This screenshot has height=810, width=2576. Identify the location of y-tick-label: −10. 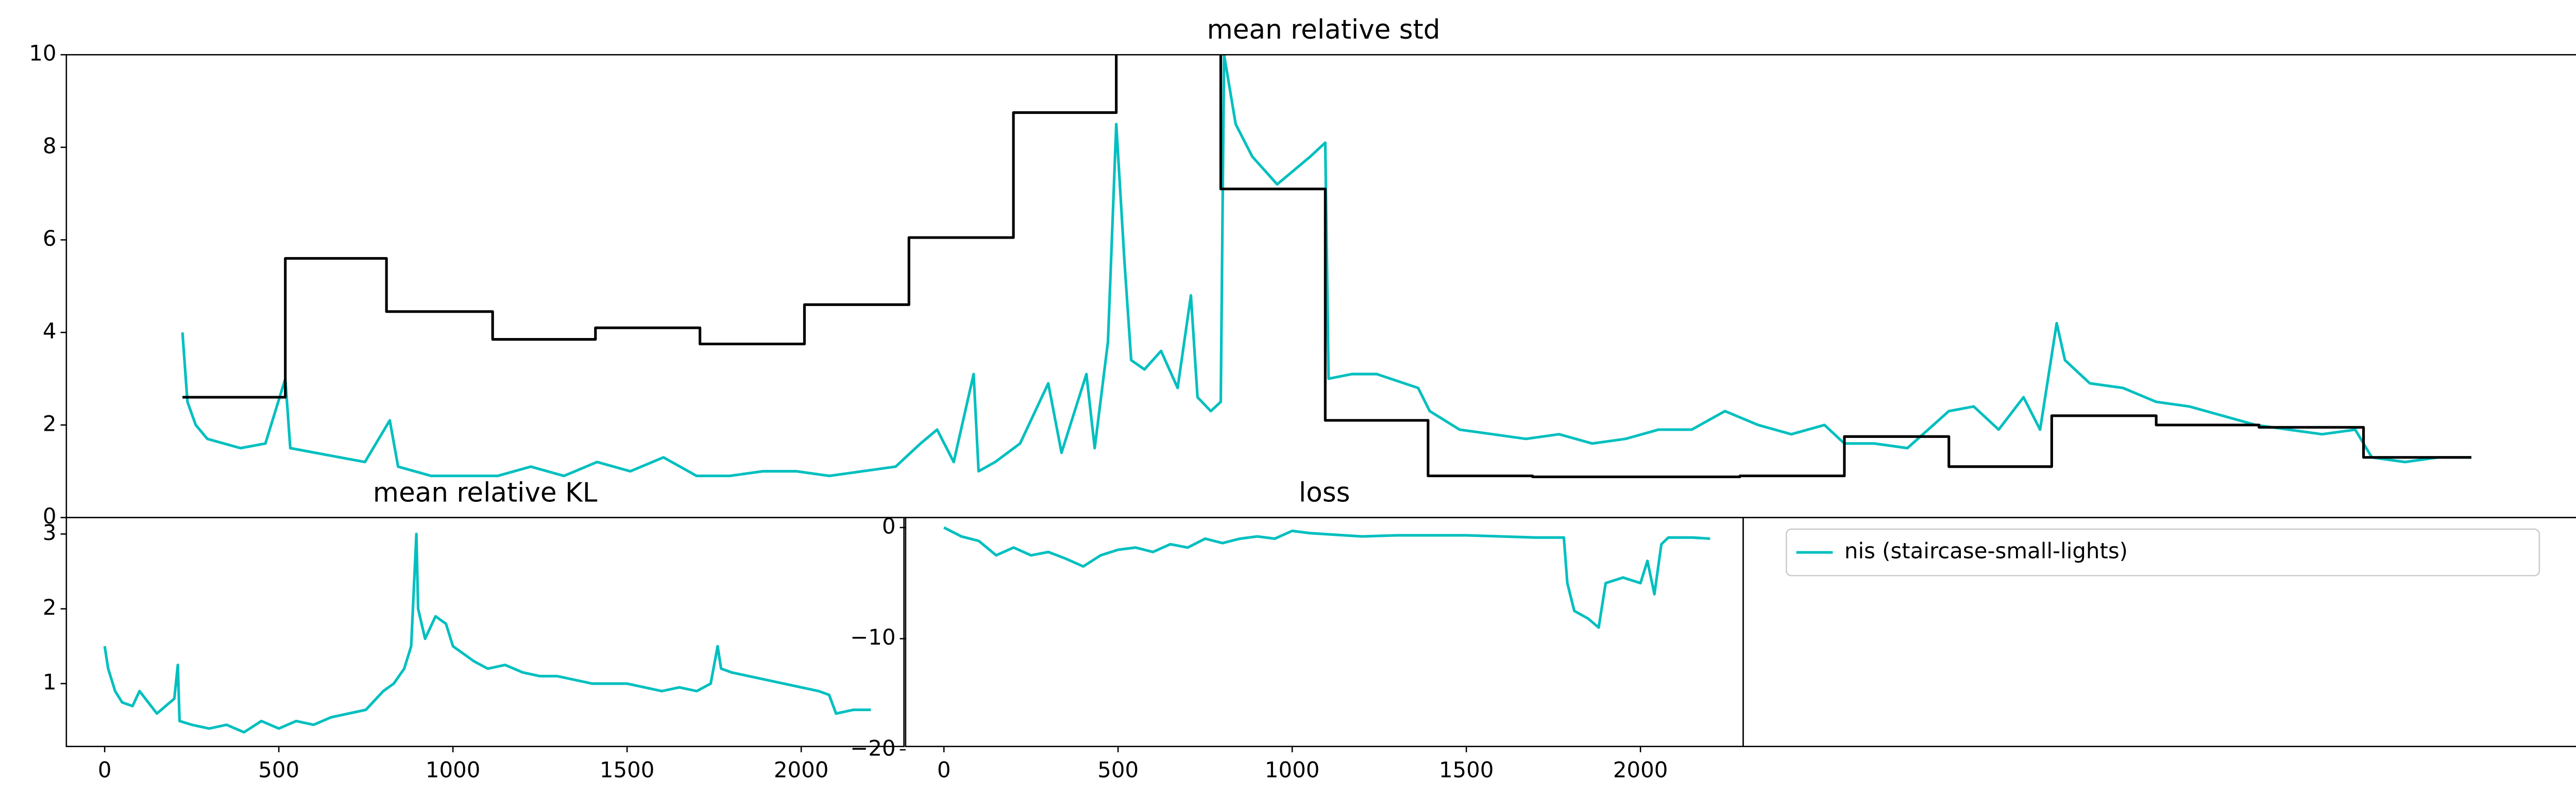
(872, 637).